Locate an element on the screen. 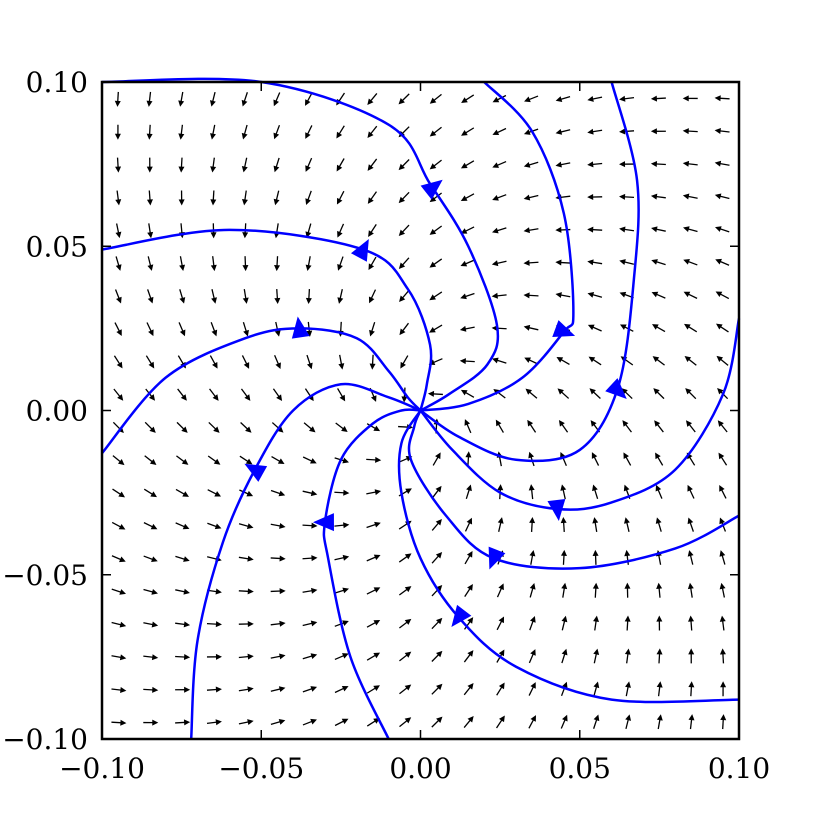  x-tick-label: 0.05 is located at coordinates (580, 768).